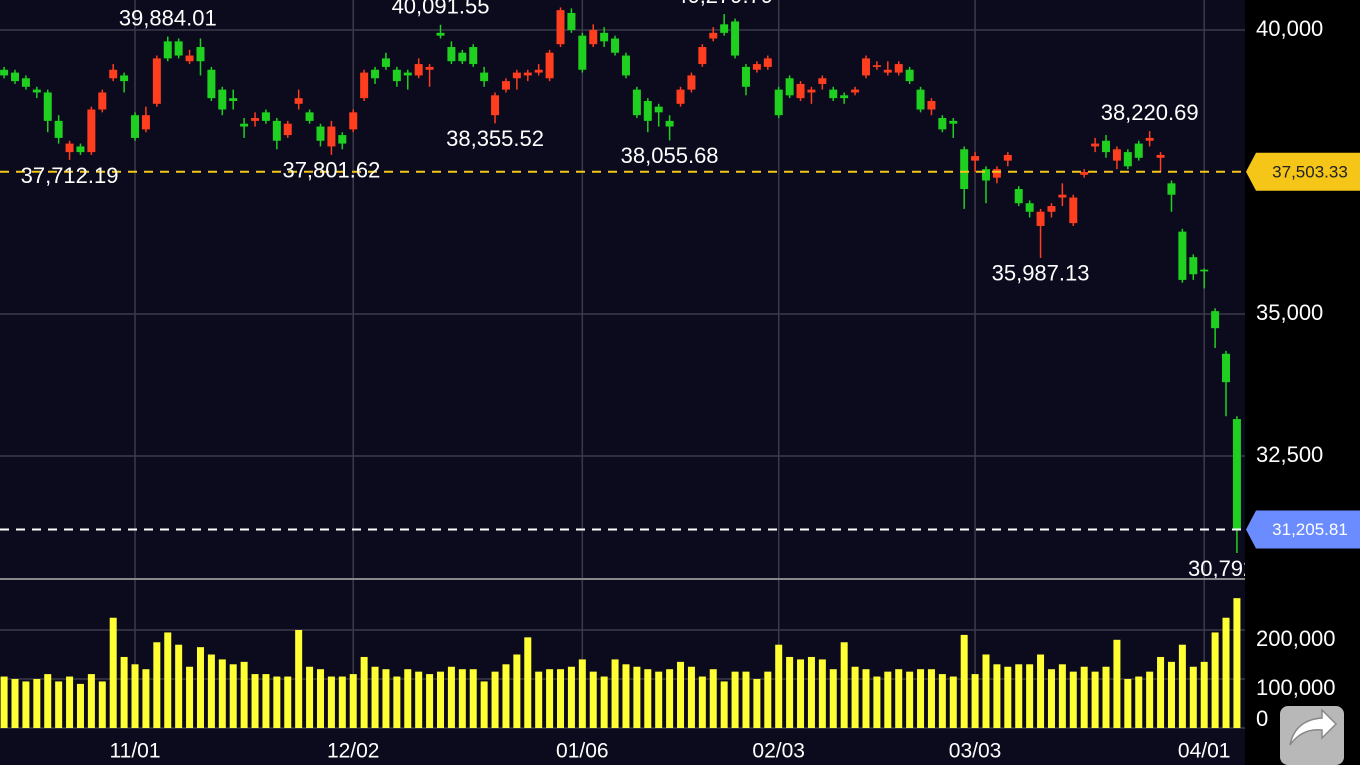  Describe the element at coordinates (778, 751) in the screenshot. I see `x-tick-label: 02/03` at that location.